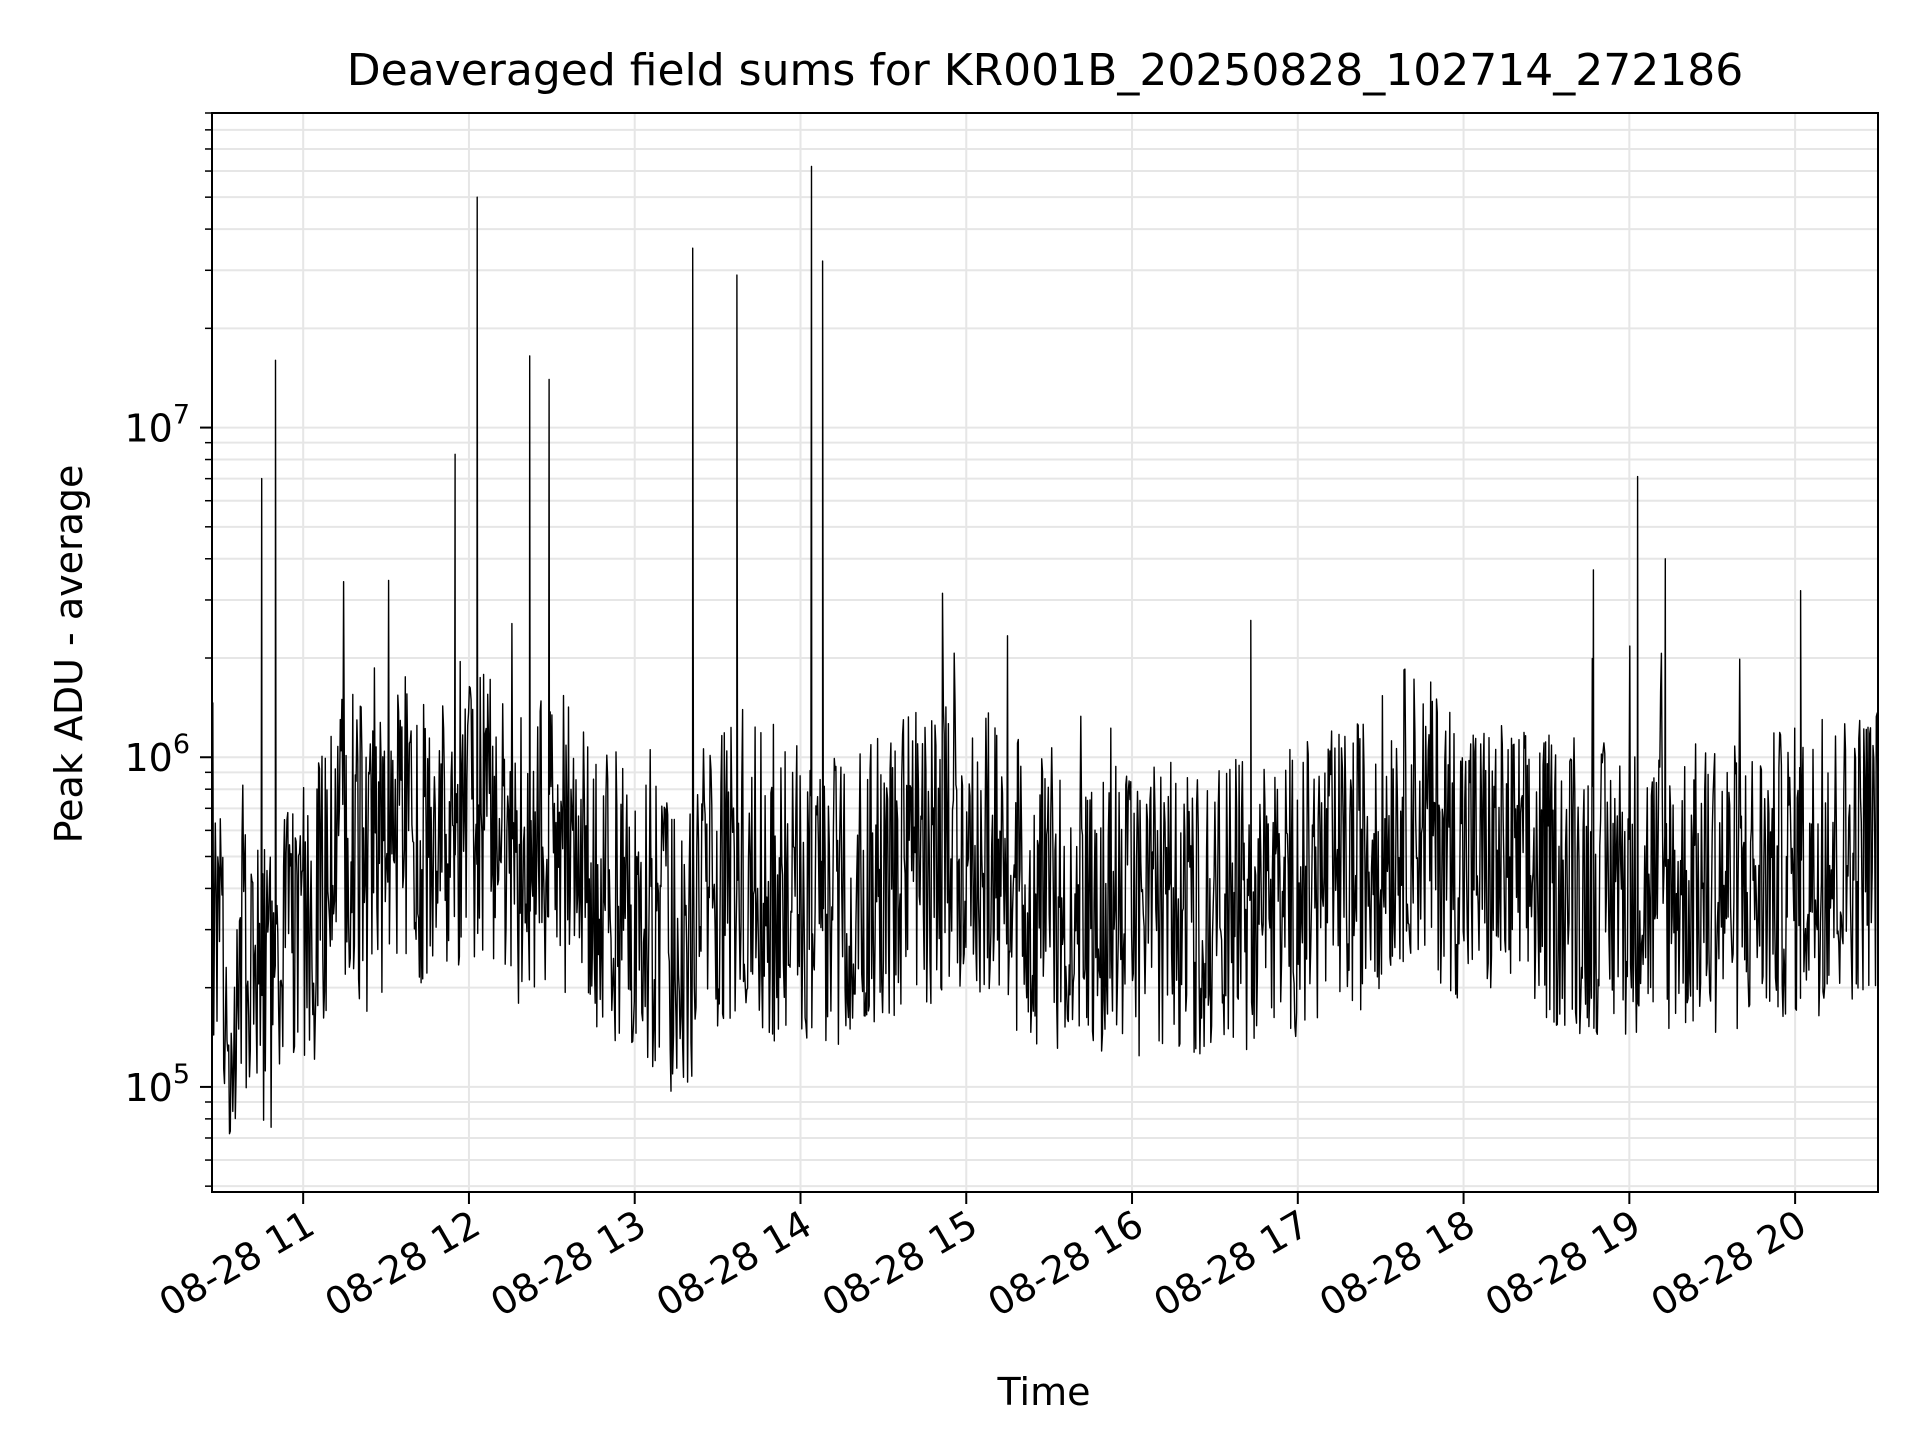 Image resolution: width=1920 pixels, height=1444 pixels. I want to click on y-tick-label: 10⁷, so click(157, 425).